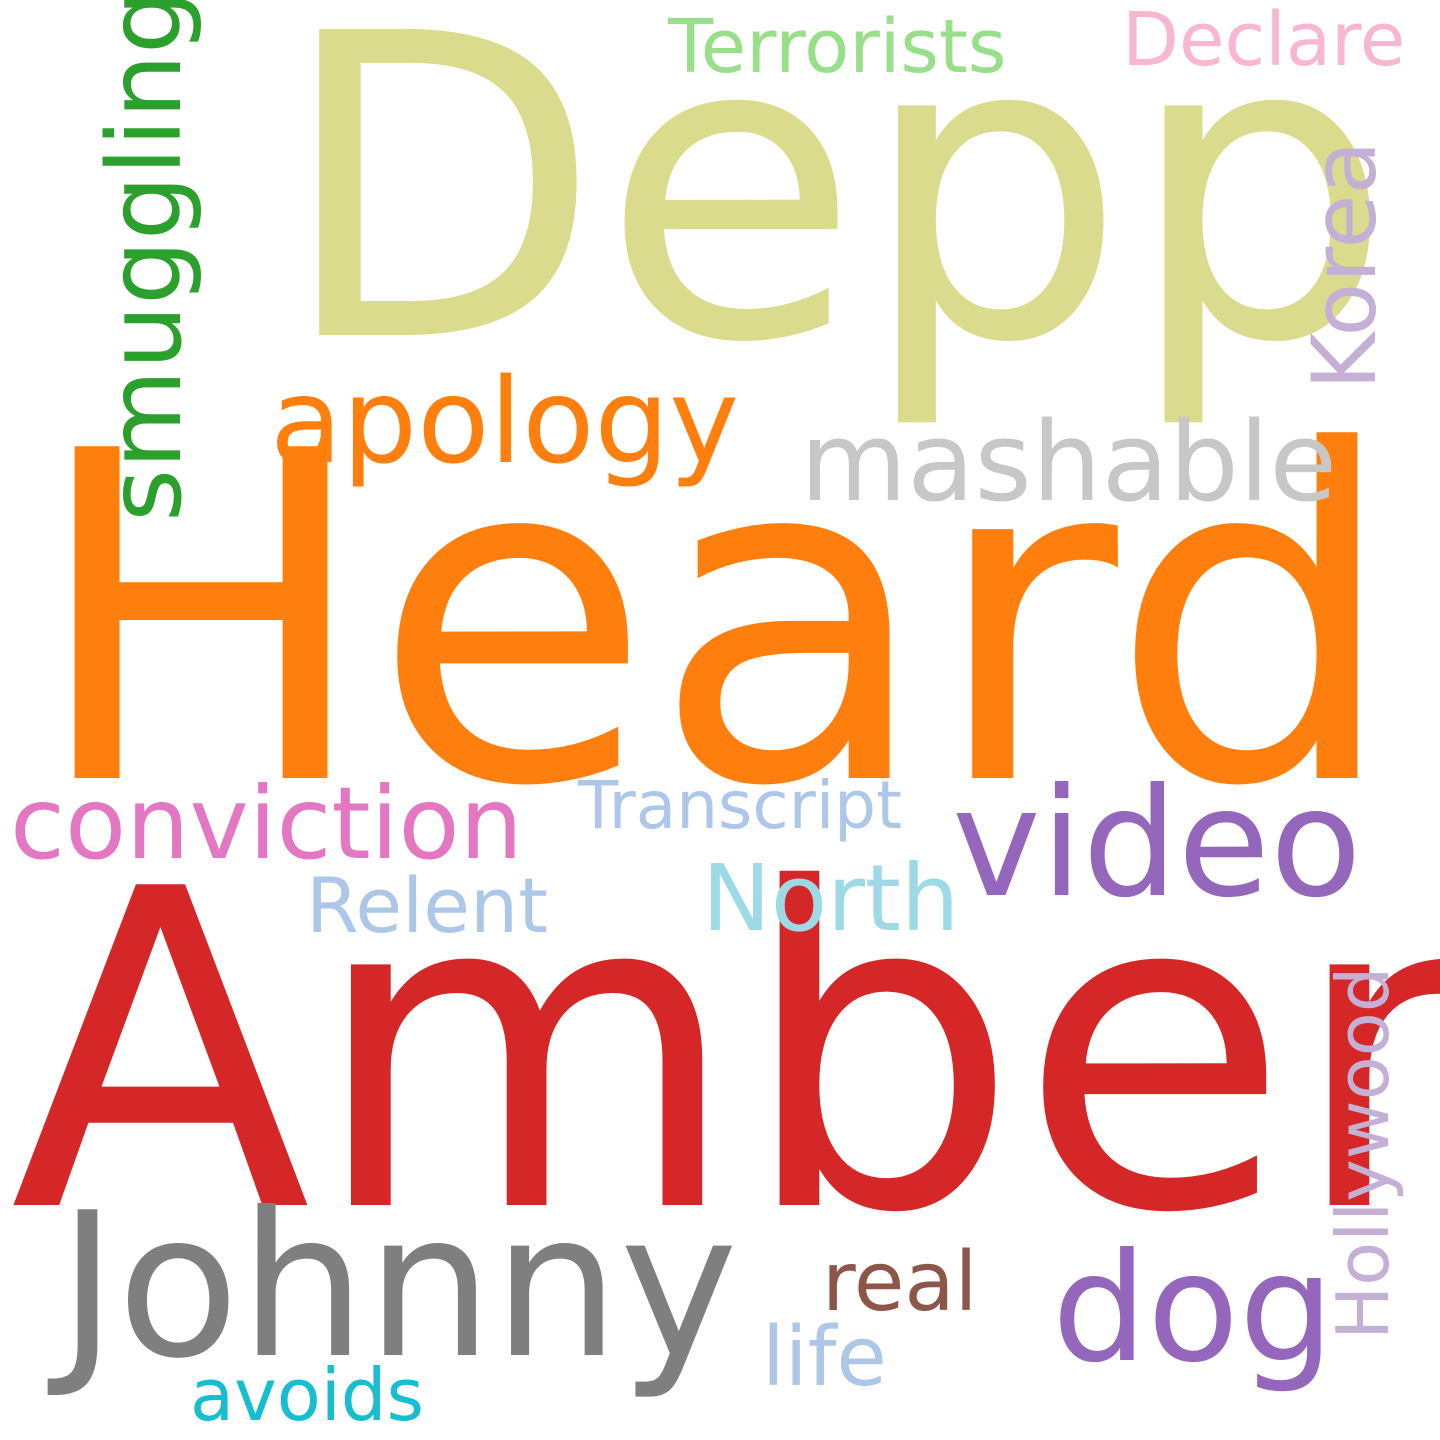  Describe the element at coordinates (307, 1395) in the screenshot. I see `word-avoids: avoids` at that location.